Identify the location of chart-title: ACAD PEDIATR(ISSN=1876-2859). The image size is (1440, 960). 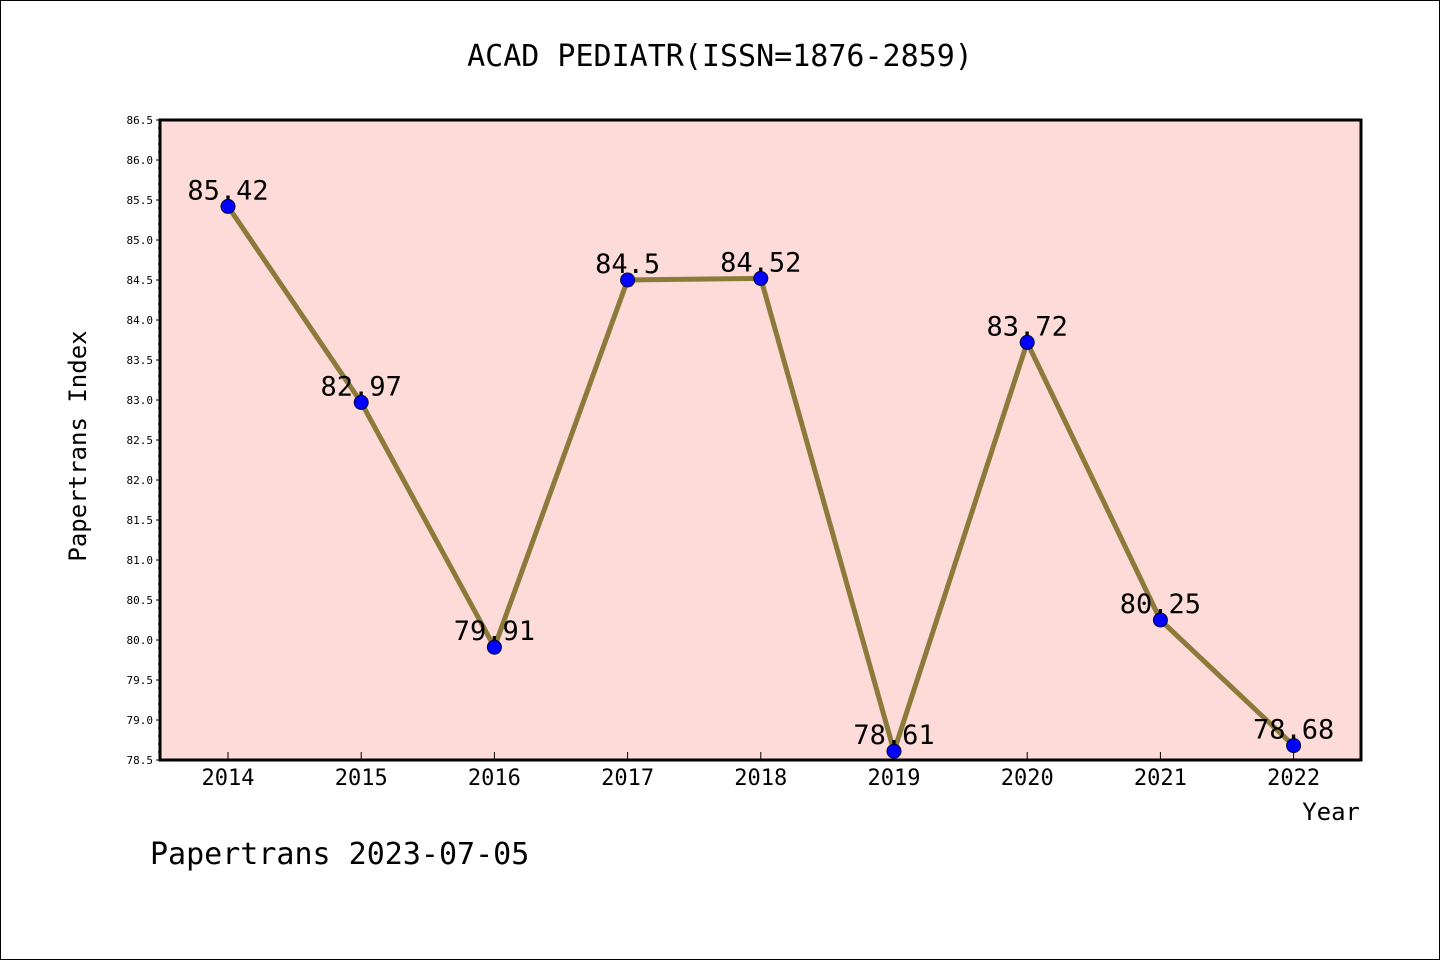
(720, 56).